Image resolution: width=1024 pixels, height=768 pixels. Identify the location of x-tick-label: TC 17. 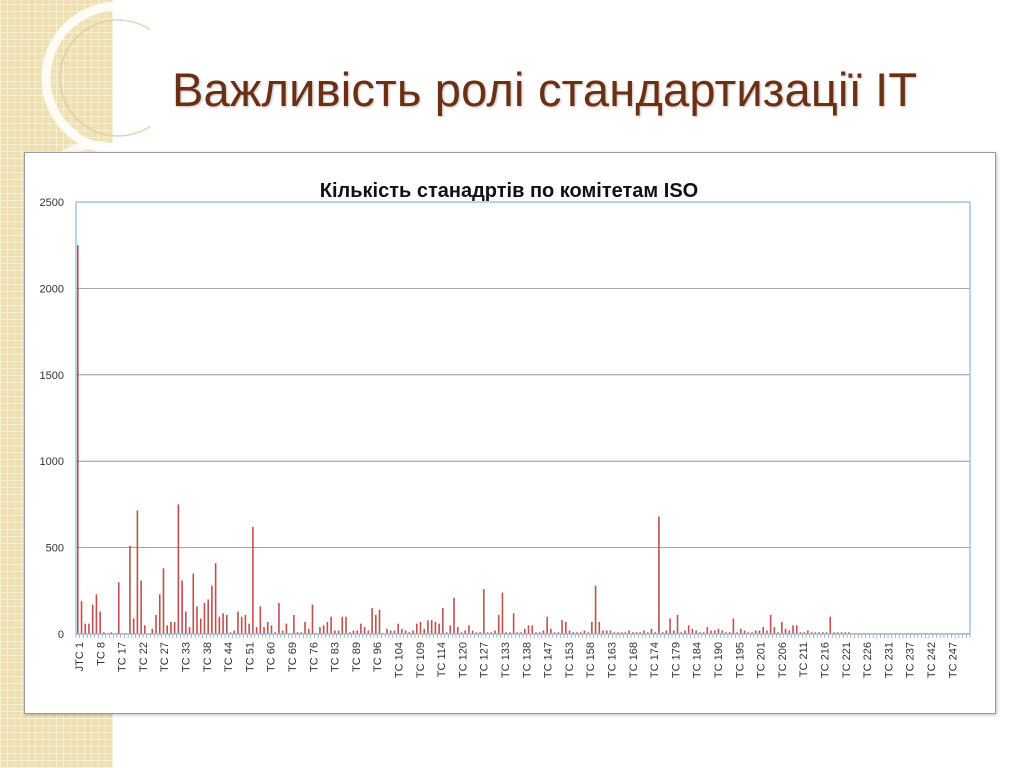
(123, 657).